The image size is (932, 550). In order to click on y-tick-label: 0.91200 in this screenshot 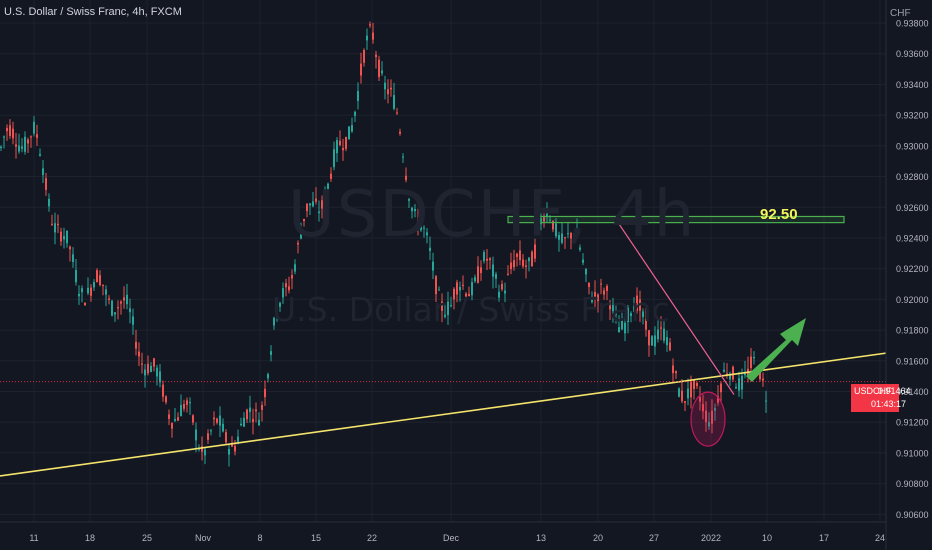, I will do `click(912, 423)`.